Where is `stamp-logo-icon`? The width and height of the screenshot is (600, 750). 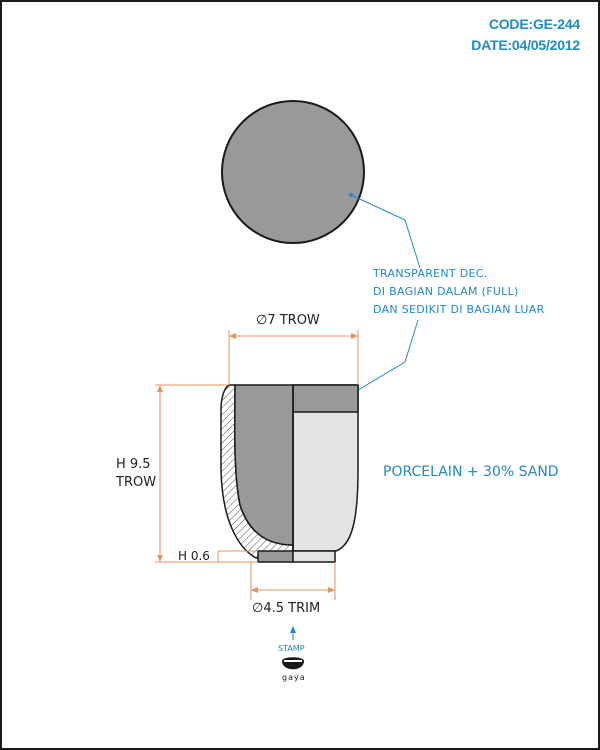
stamp-logo-icon is located at coordinates (293, 663).